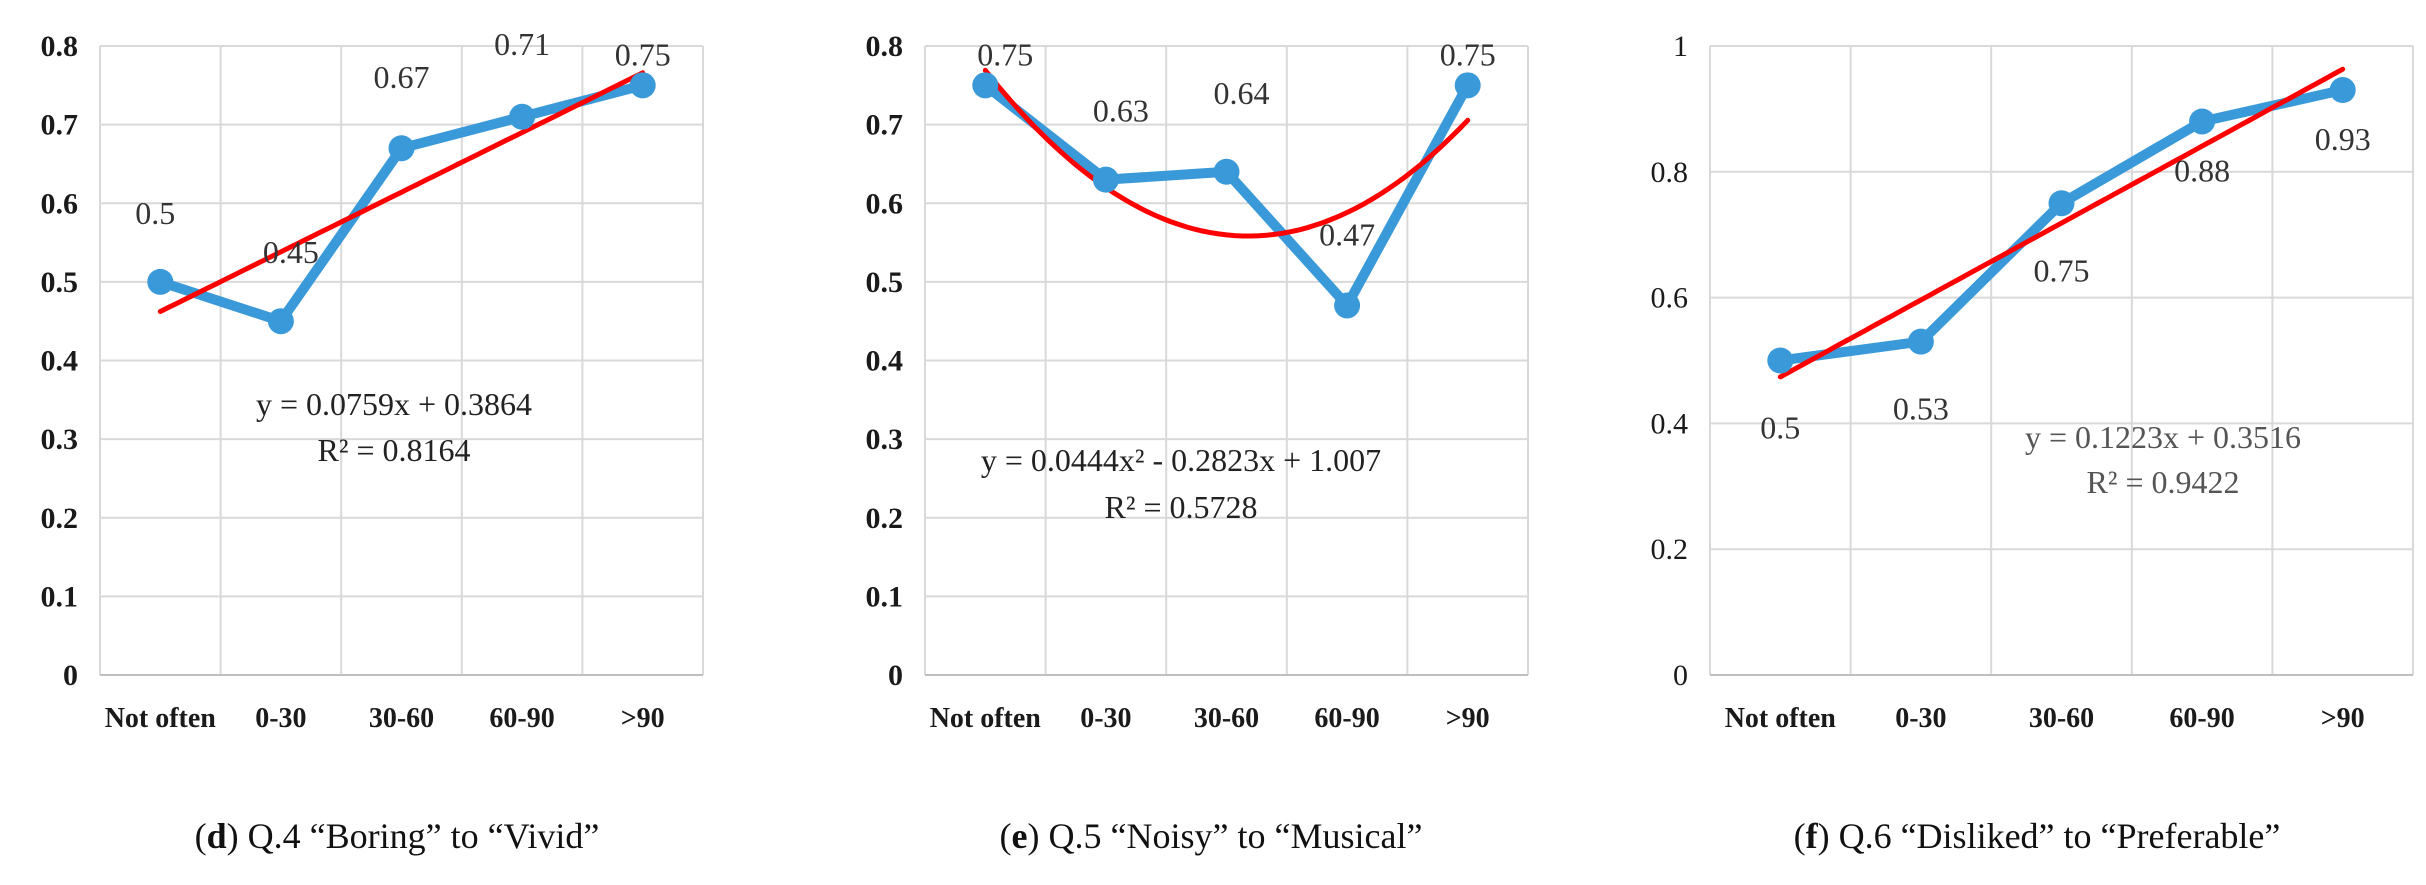  What do you see at coordinates (413, 836) in the screenshot?
I see `caption-text: ) Q.4 “Boring” to “Vivid”` at bounding box center [413, 836].